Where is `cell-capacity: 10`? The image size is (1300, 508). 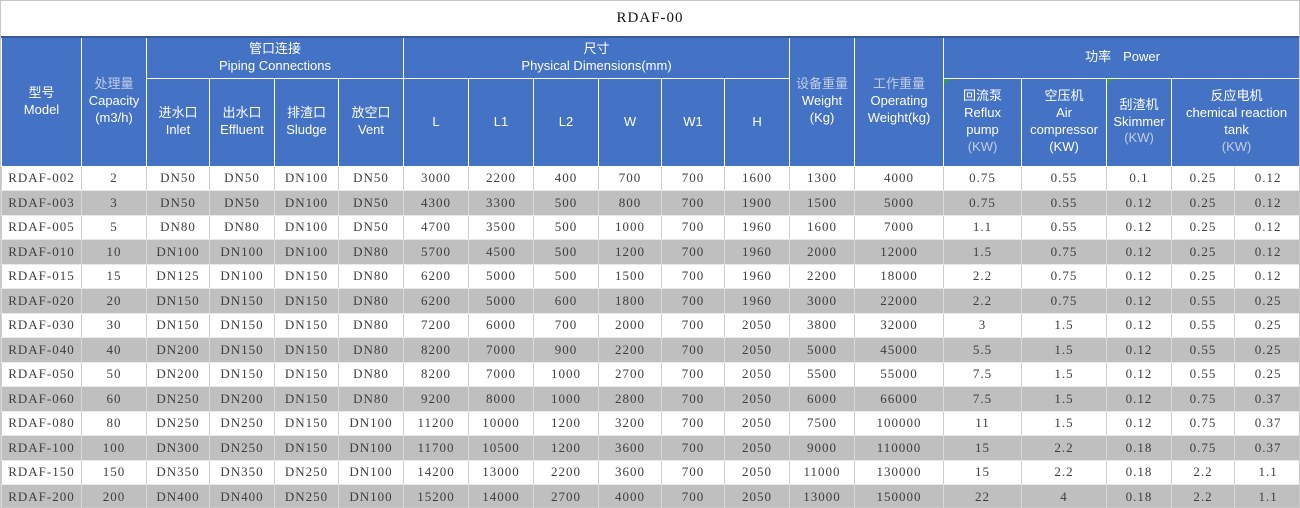
cell-capacity: 10 is located at coordinates (114, 252).